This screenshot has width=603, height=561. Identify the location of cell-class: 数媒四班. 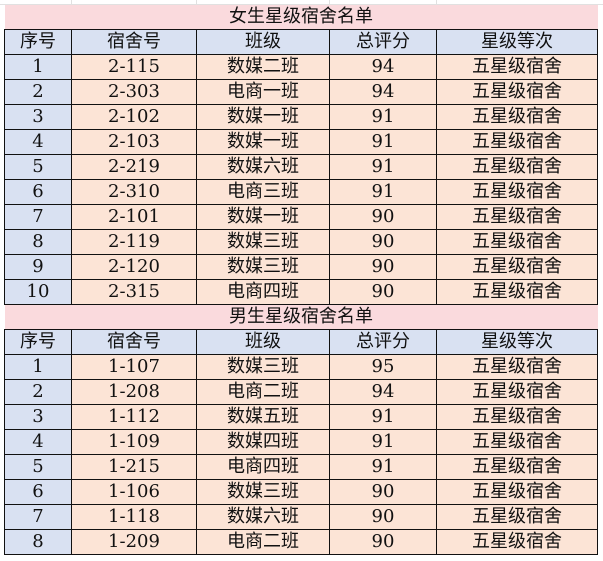
(263, 442).